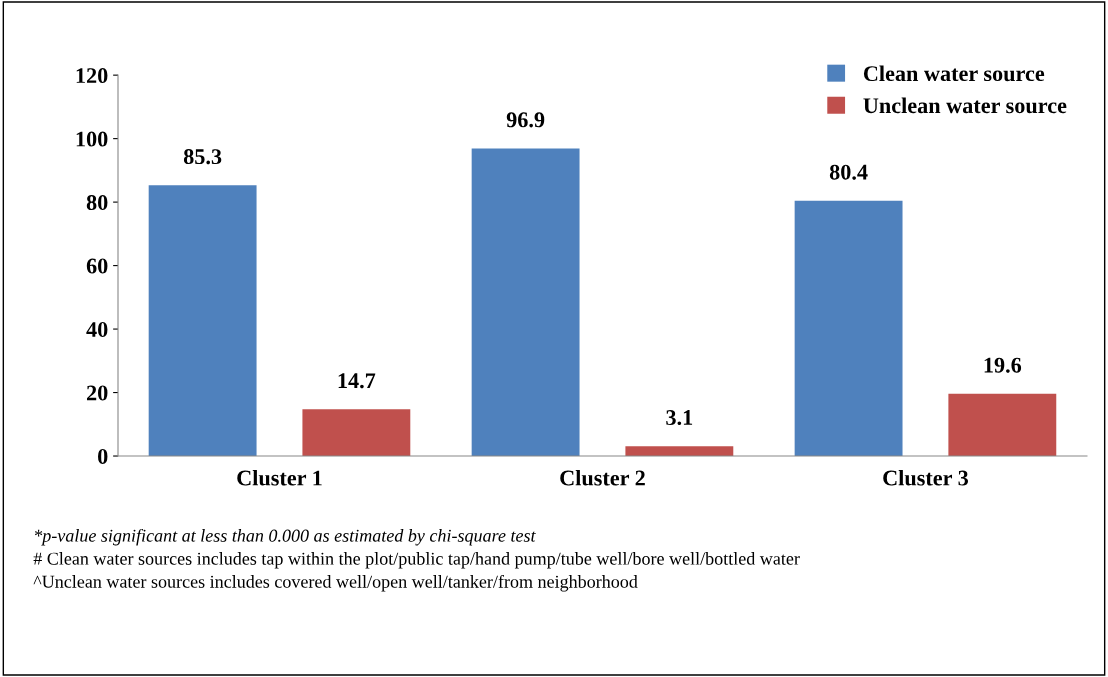 The height and width of the screenshot is (677, 1108). What do you see at coordinates (357, 381) in the screenshot?
I see `data-label: 14.7` at bounding box center [357, 381].